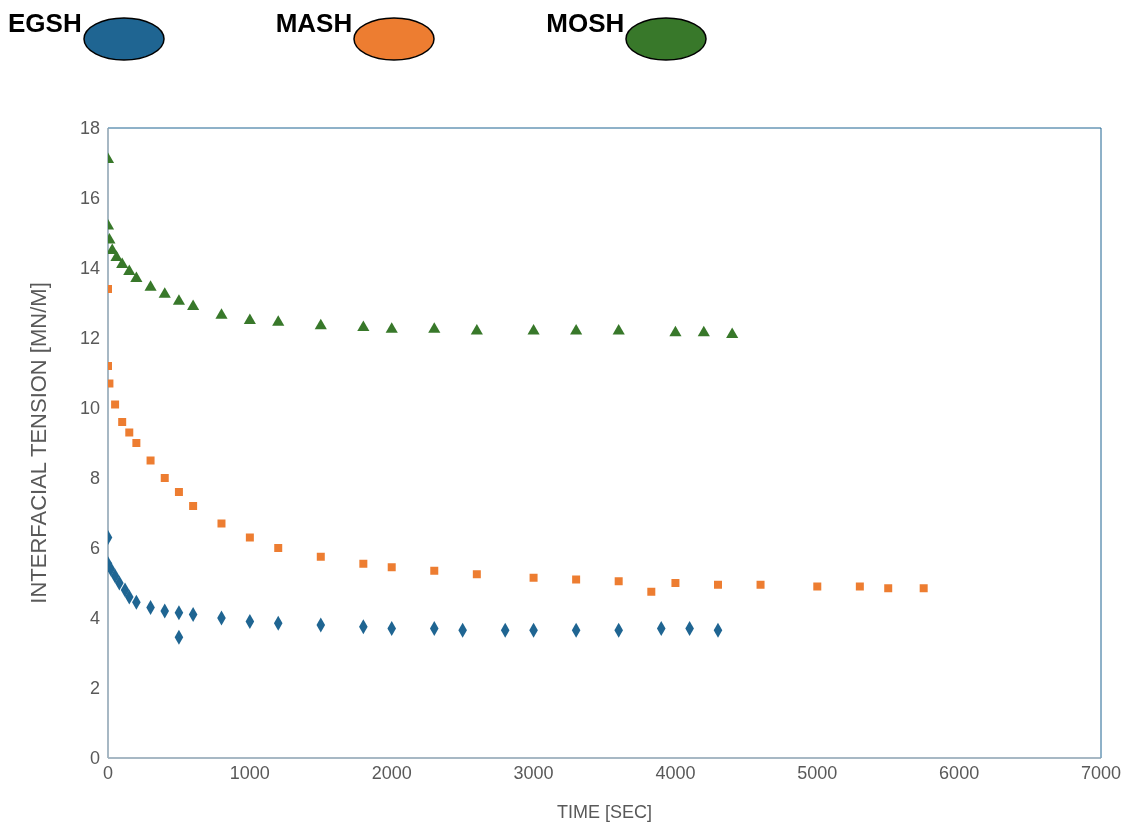 The height and width of the screenshot is (832, 1141). I want to click on y-axis-title: INTERFACIAL TENSION [MN/M], so click(38, 443).